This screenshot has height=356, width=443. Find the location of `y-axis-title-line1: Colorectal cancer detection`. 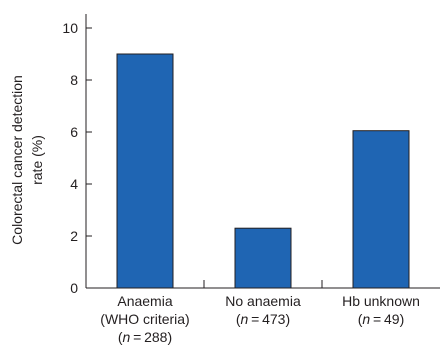

y-axis-title-line1: Colorectal cancer detection is located at coordinates (17, 160).